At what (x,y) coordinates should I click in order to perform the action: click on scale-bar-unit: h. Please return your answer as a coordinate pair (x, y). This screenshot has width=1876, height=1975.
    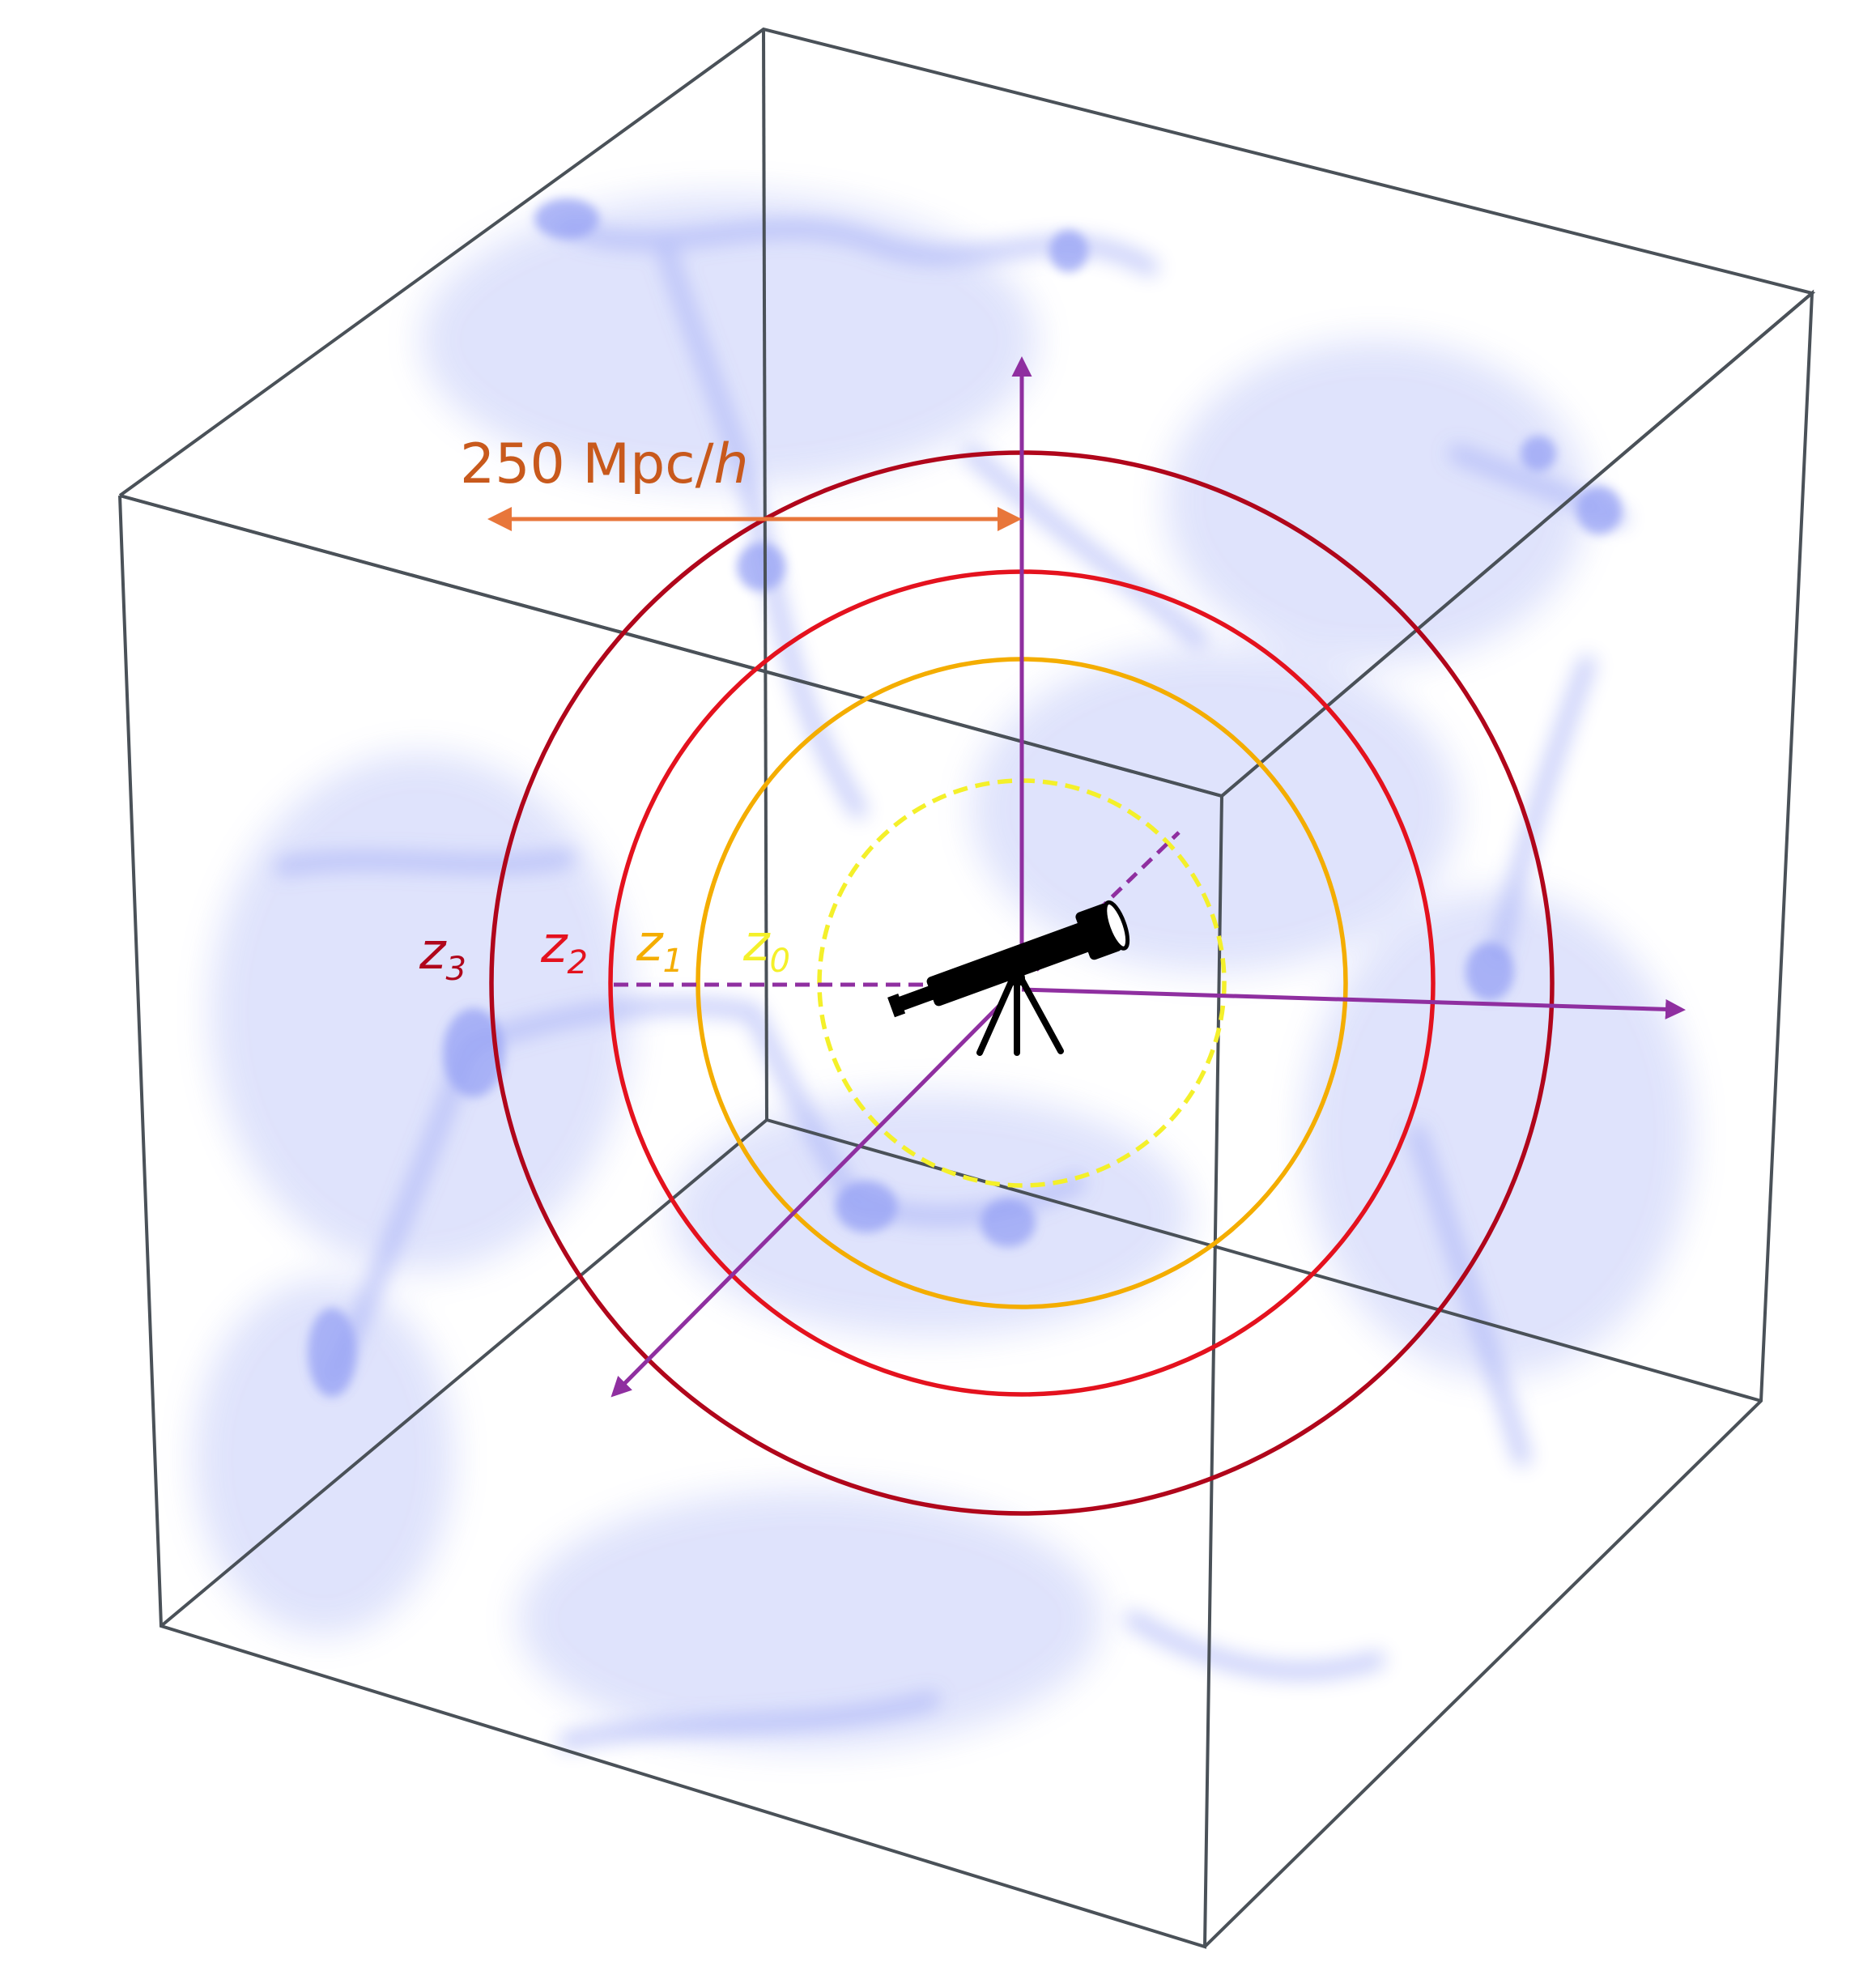
    Looking at the image, I should click on (731, 464).